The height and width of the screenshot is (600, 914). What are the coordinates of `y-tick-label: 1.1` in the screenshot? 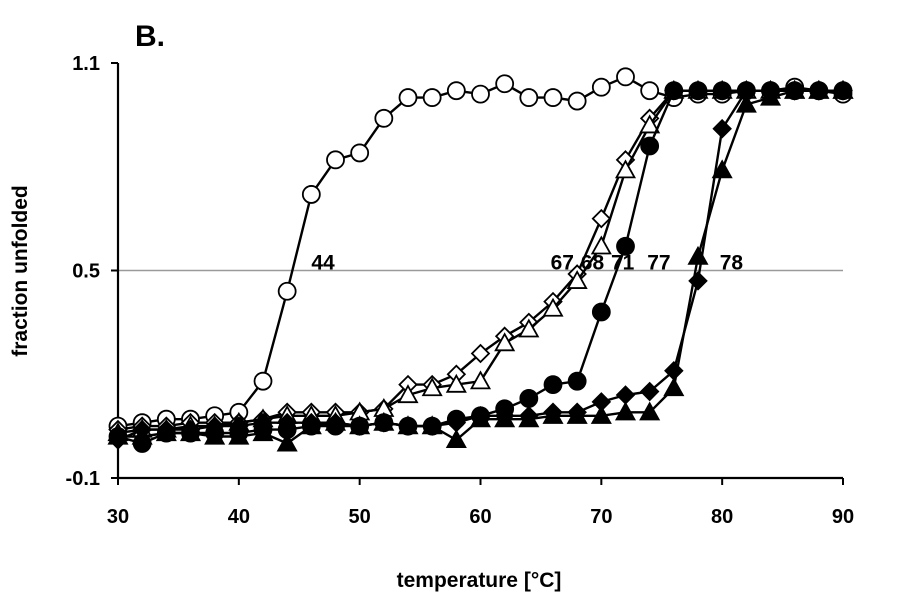 It's located at (86, 64).